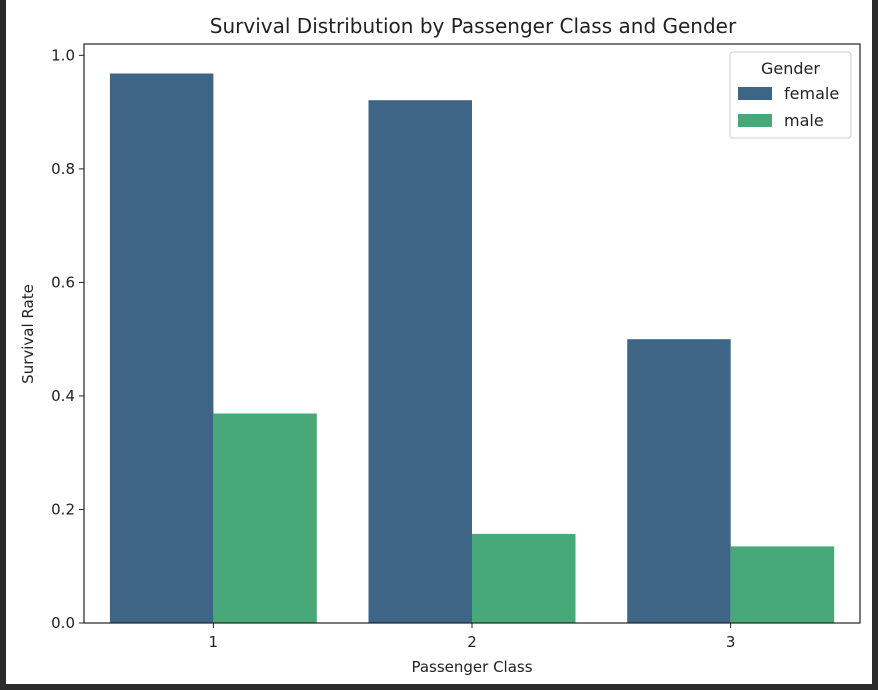 The image size is (878, 690). Describe the element at coordinates (63, 169) in the screenshot. I see `y-tick-label: 0.8` at that location.